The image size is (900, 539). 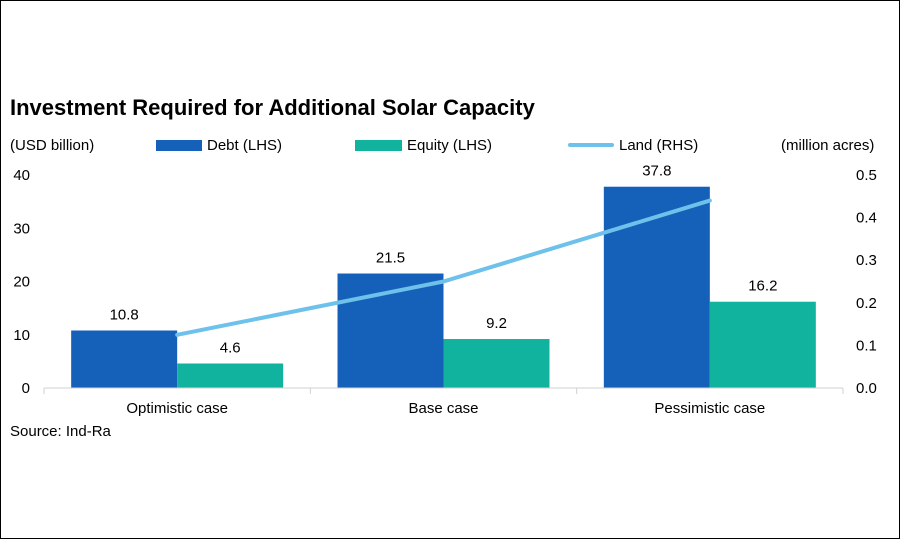 What do you see at coordinates (762, 286) in the screenshot?
I see `data-label-equity: 16.2` at bounding box center [762, 286].